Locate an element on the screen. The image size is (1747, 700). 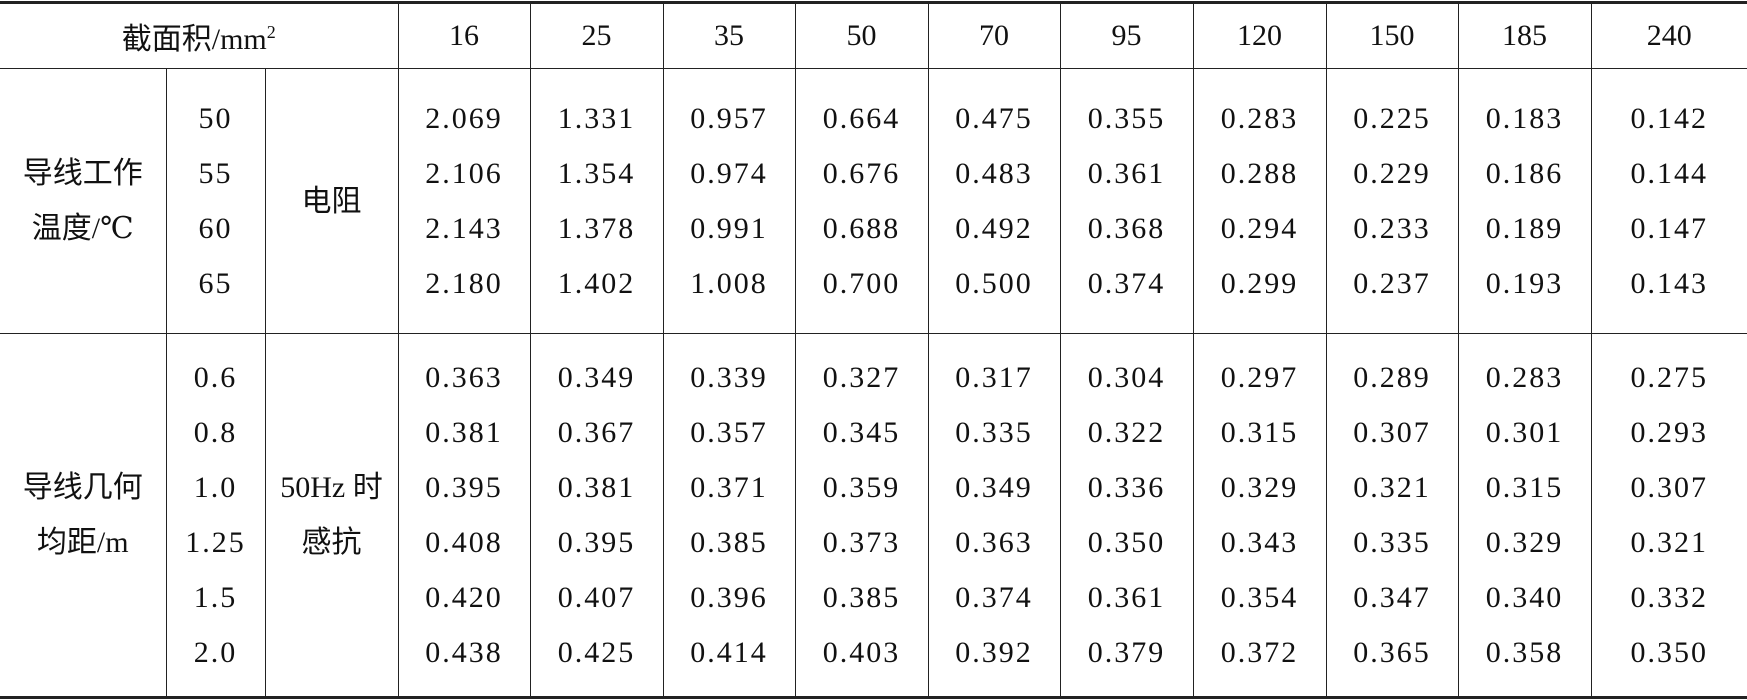
value: 0.340 is located at coordinates (1524, 597).